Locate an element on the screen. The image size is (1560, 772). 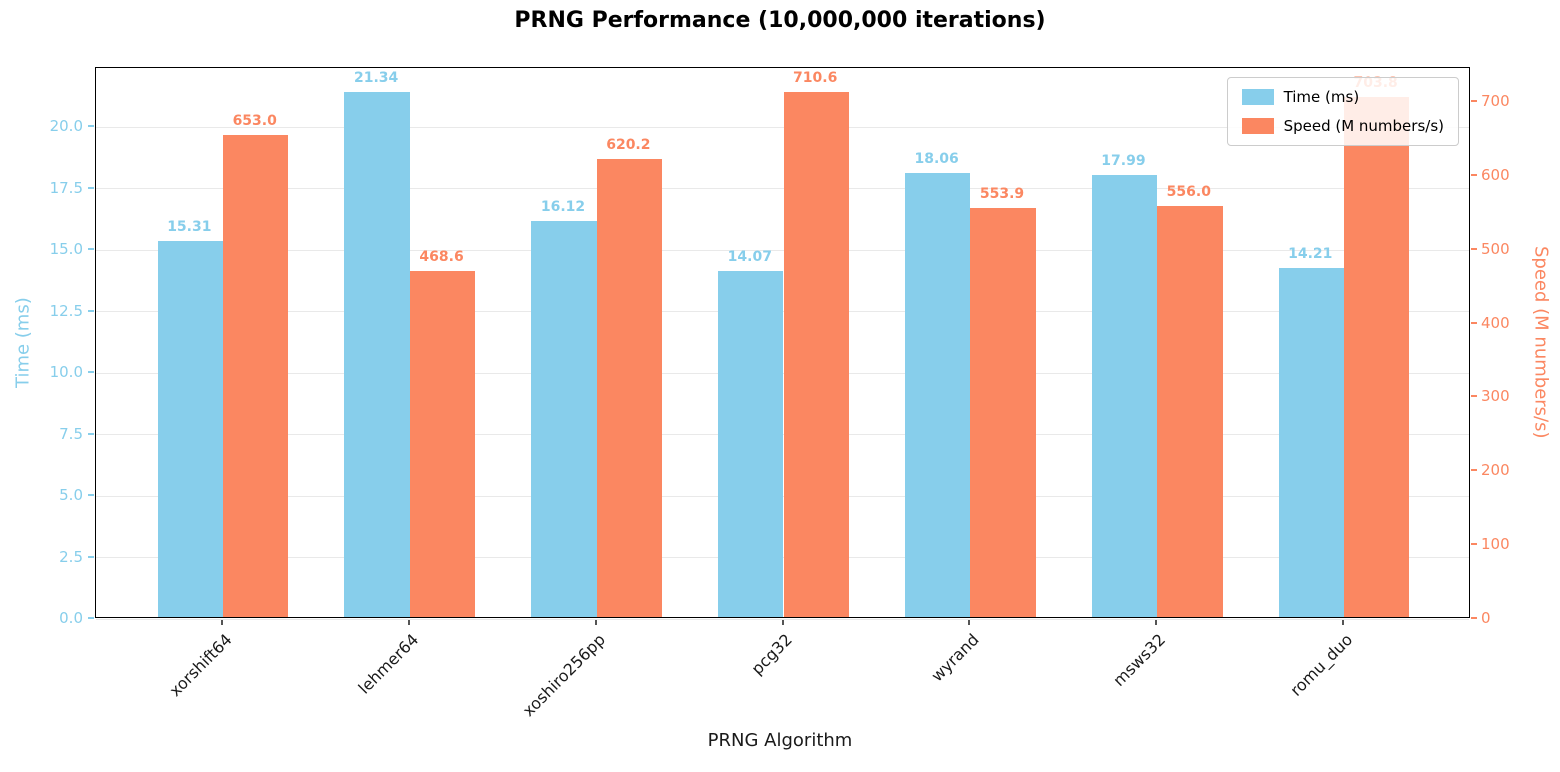
x-tick-label: pcg32 is located at coordinates (771, 654).